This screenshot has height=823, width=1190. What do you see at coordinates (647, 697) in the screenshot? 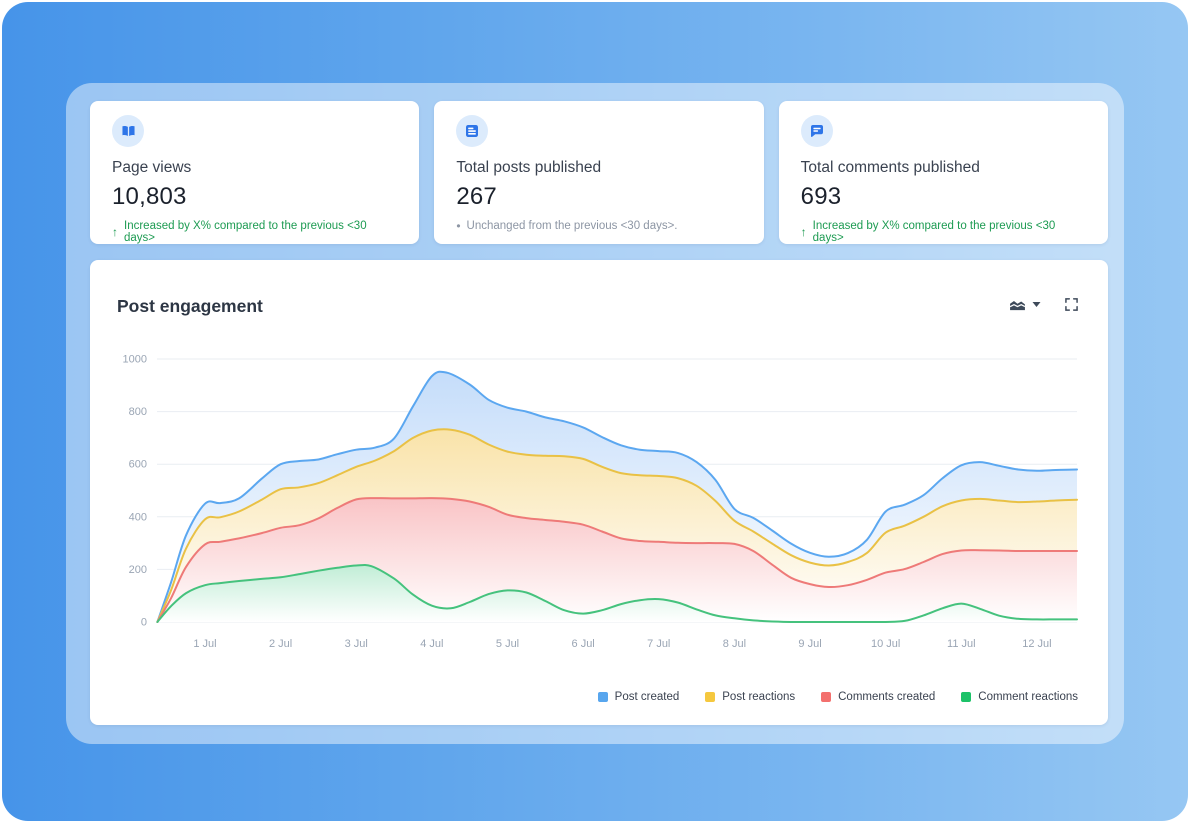
I see `legend-label: Post created` at bounding box center [647, 697].